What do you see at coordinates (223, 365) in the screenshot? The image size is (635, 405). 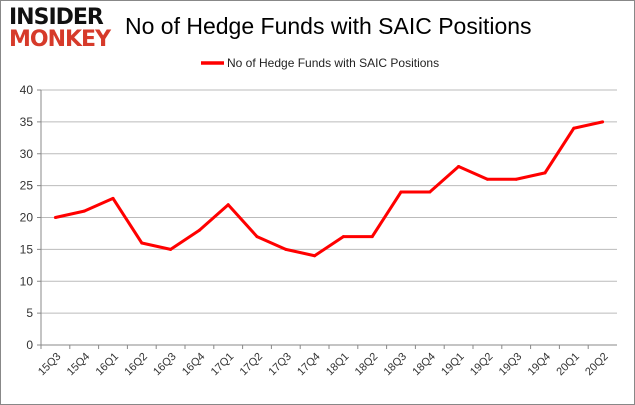 I see `x-tick-label: 17Q1` at bounding box center [223, 365].